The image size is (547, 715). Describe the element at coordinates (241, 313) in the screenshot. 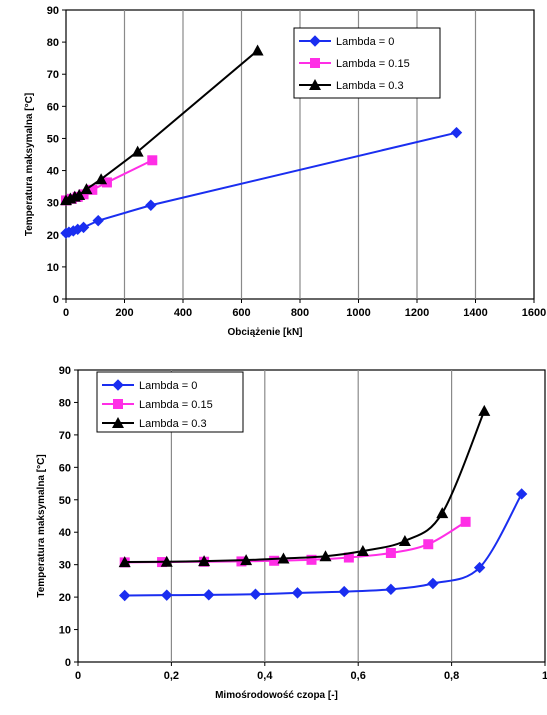

I see `x-tick-label: 600` at that location.